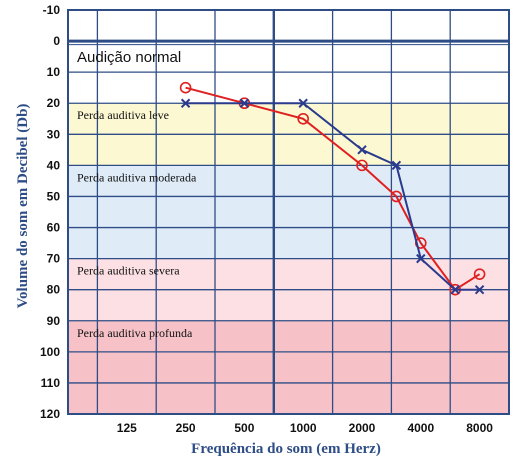 This screenshot has width=532, height=462. I want to click on y-tick-label: 40, so click(54, 165).